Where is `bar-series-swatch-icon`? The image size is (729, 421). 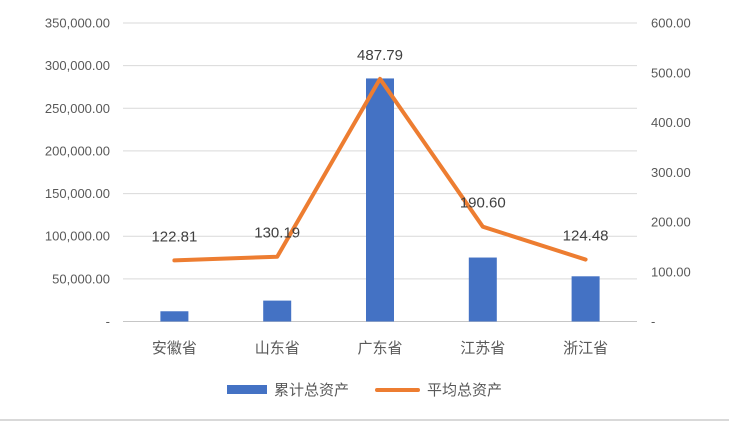 bar-series-swatch-icon is located at coordinates (246, 389).